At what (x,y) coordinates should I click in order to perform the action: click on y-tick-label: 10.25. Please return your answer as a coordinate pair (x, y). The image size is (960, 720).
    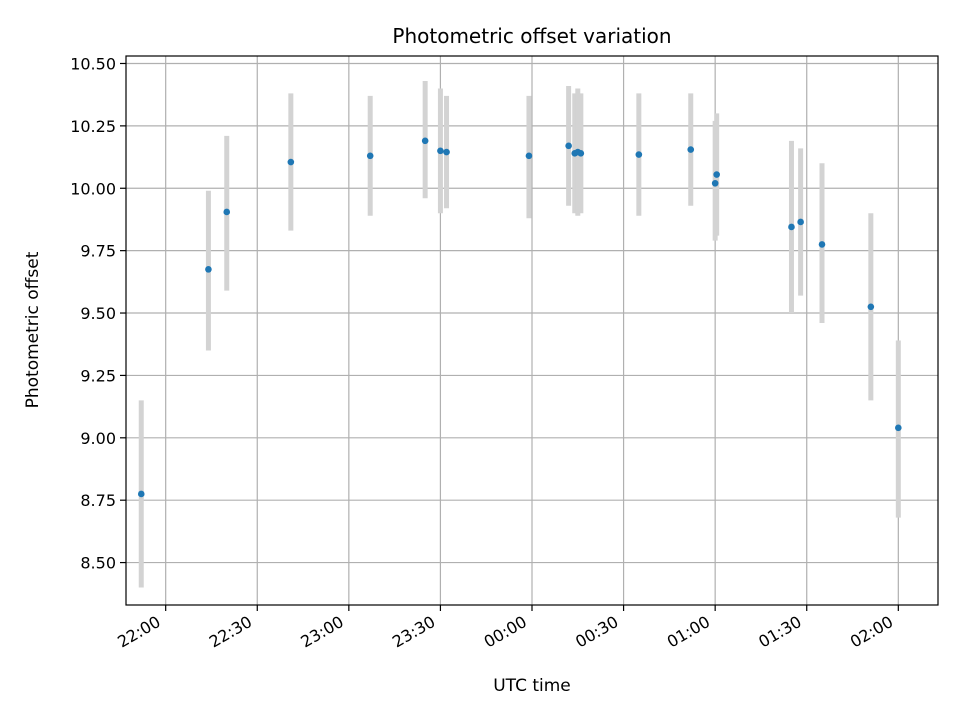
    Looking at the image, I should click on (93, 126).